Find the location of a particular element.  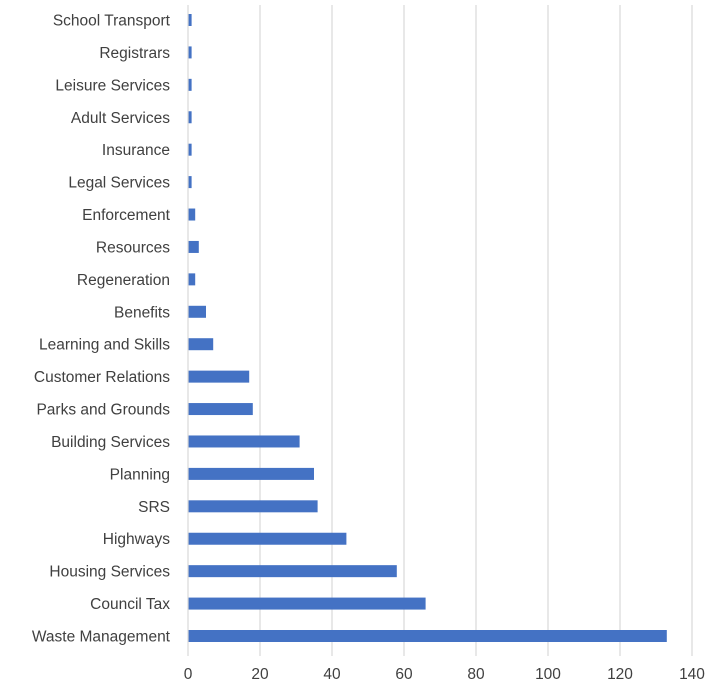

bar-building-services is located at coordinates (244, 441).